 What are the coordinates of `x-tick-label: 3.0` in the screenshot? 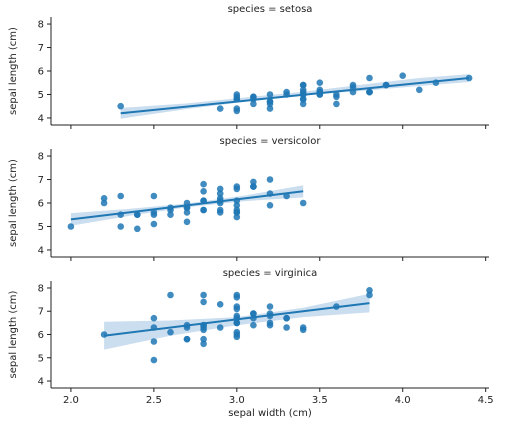 It's located at (237, 400).